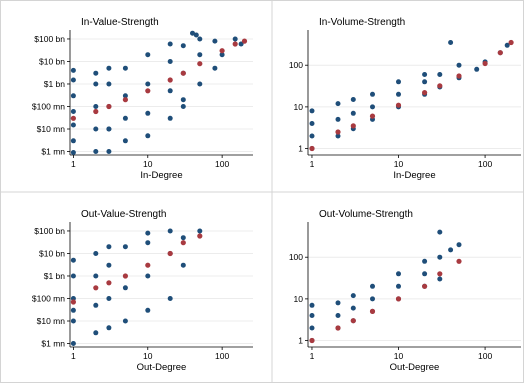  I want to click on y-tick-label: $10 bn, so click(52, 61).